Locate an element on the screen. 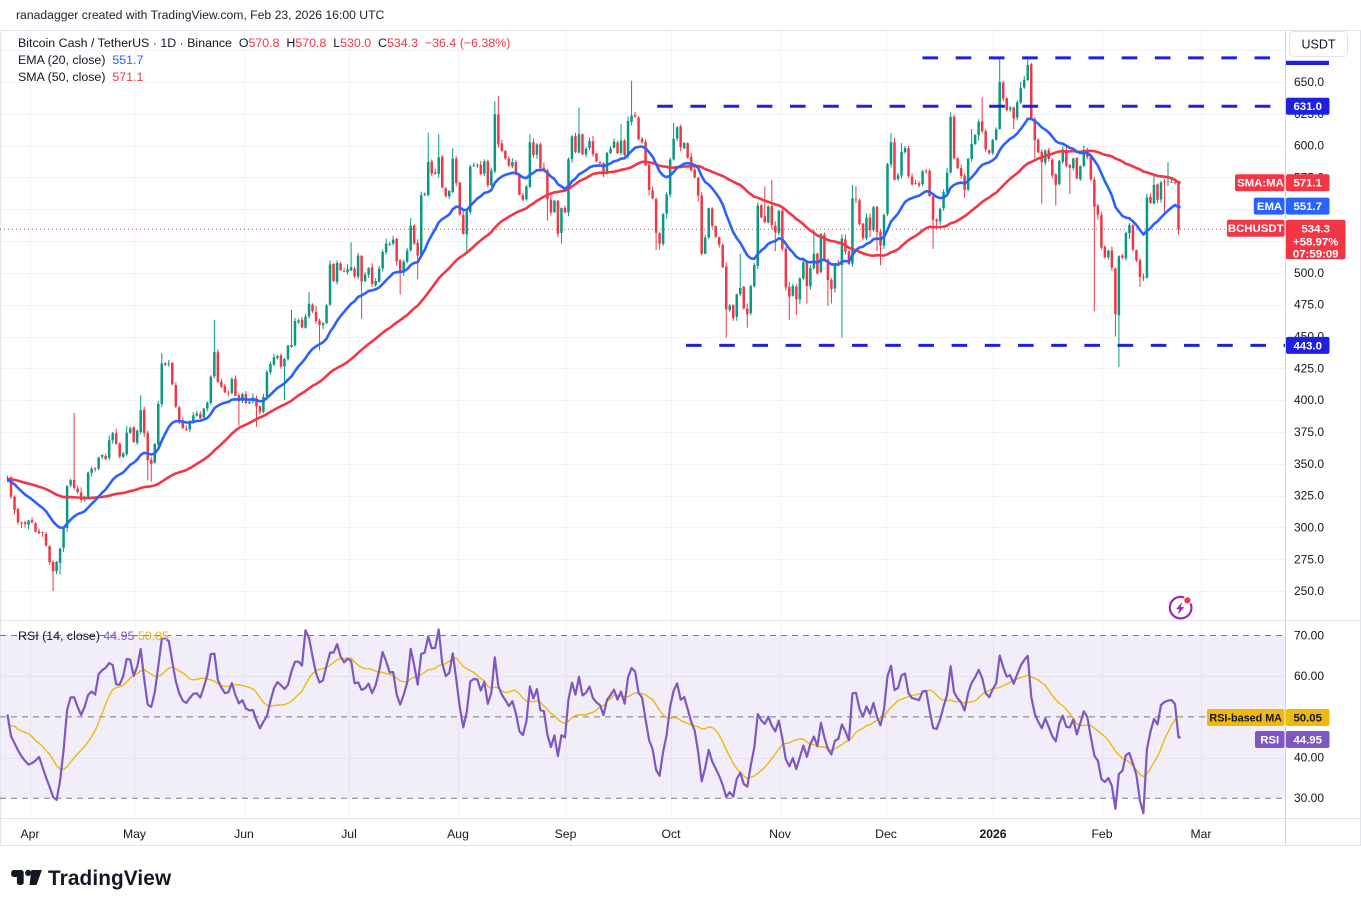 The height and width of the screenshot is (908, 1361). svg-text: 551.7 is located at coordinates (1307, 207).